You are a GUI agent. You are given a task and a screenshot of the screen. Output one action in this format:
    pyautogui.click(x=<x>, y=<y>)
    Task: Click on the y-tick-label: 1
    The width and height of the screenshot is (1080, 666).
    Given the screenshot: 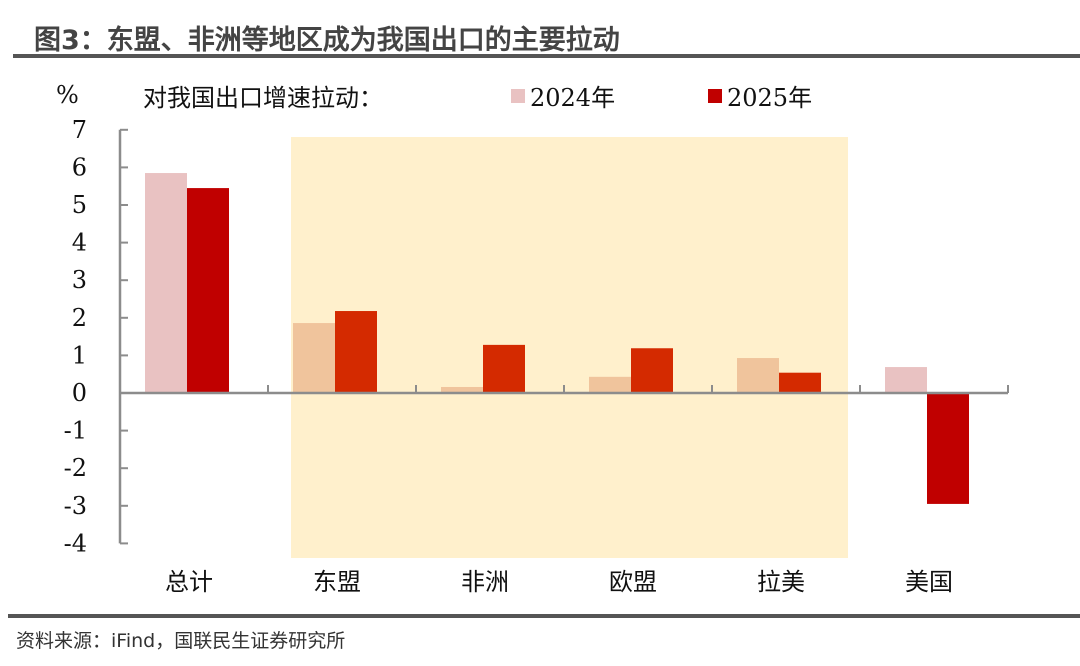 What is the action you would take?
    pyautogui.click(x=79, y=355)
    